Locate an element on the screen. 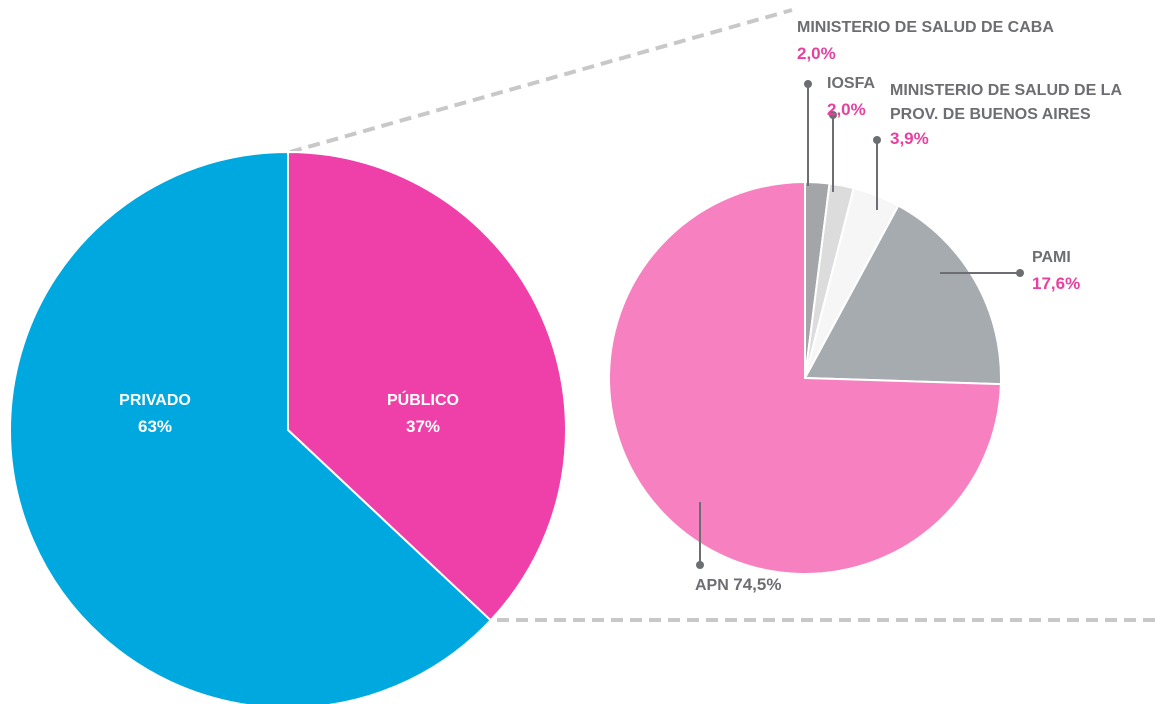 The width and height of the screenshot is (1167, 704). value-label: 74,5% is located at coordinates (757, 584).